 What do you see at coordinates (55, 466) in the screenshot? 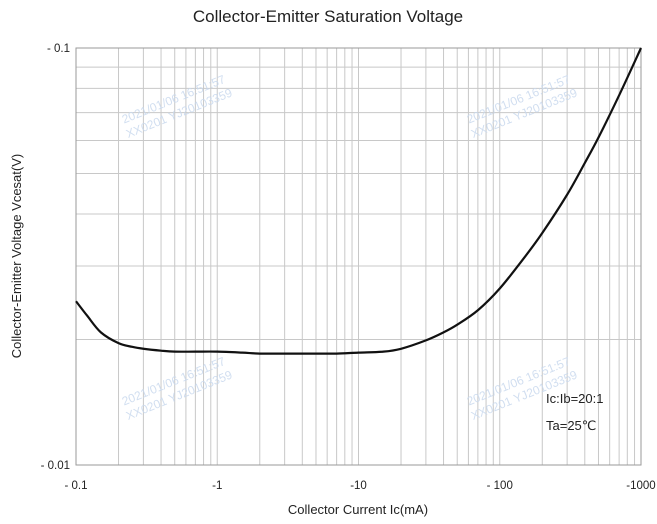
I see `y-tick-label: - 0.01` at bounding box center [55, 466].